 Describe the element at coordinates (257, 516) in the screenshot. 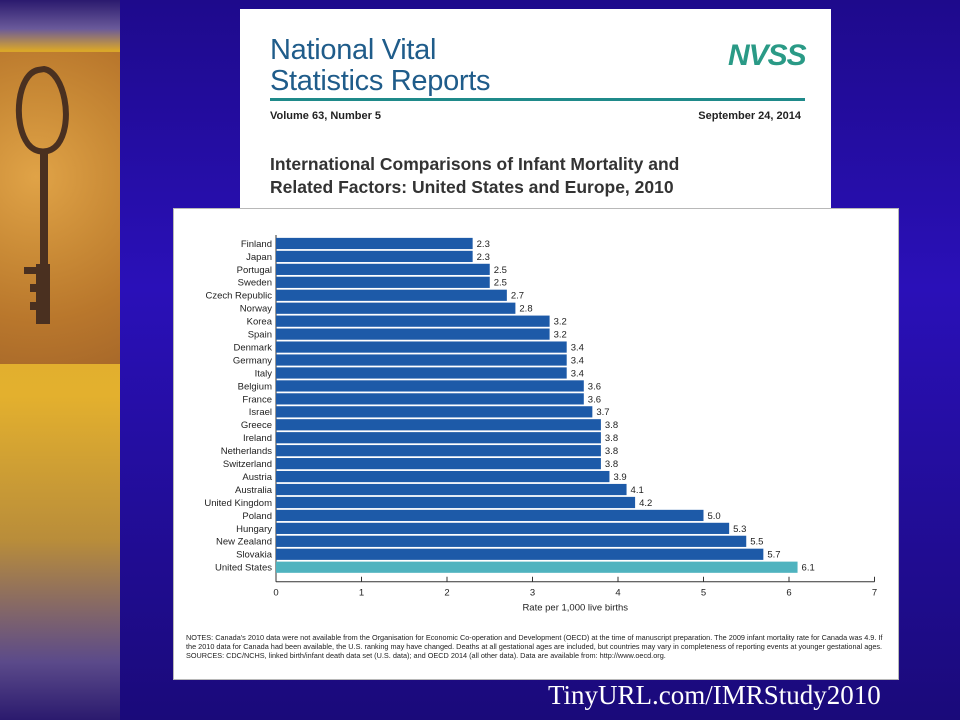

I see `category-label: Poland` at that location.